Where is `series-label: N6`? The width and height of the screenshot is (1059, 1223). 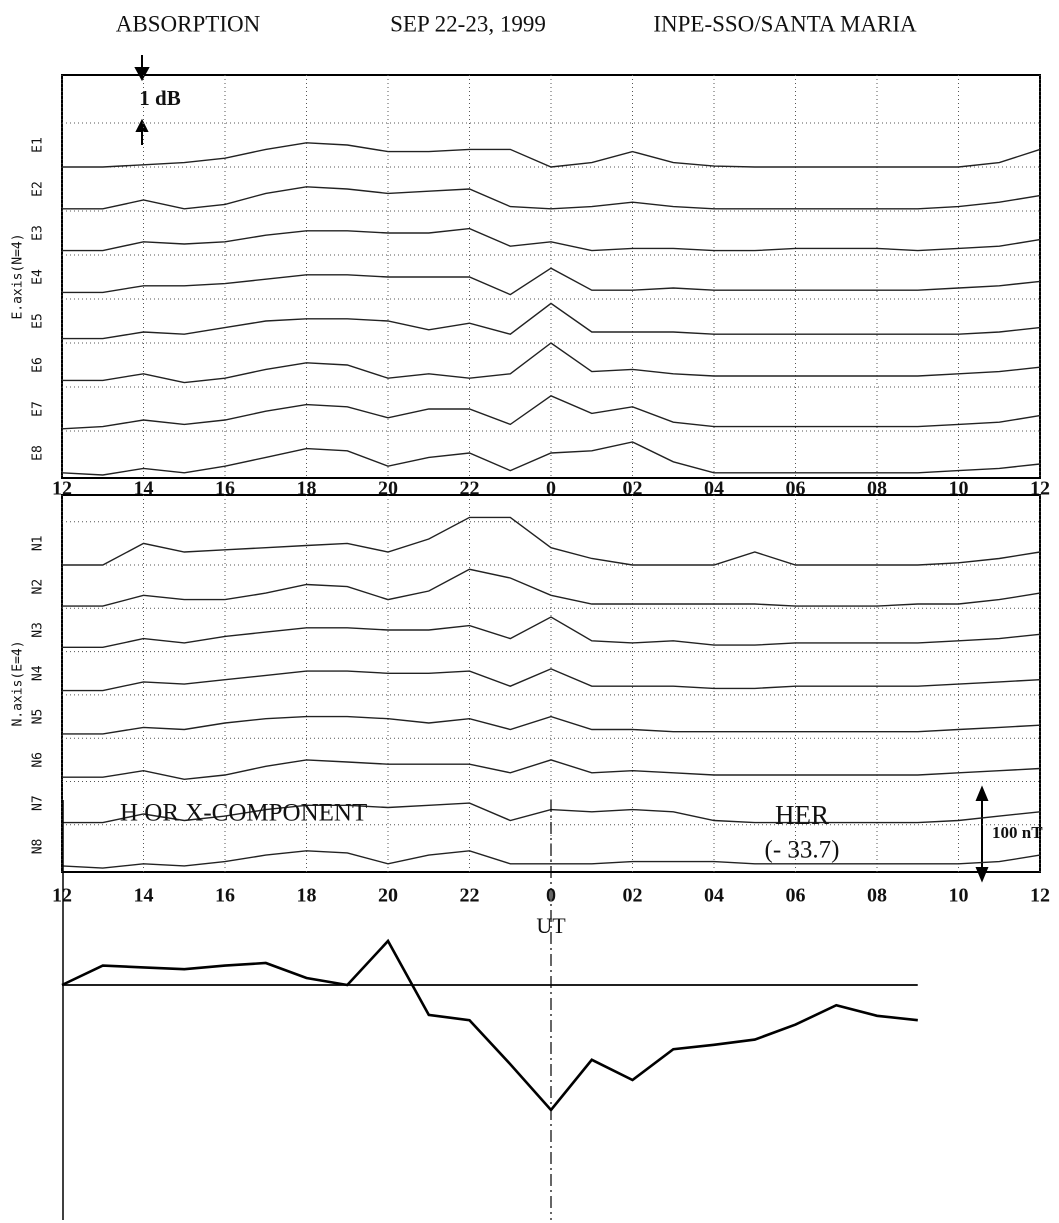 series-label: N6 is located at coordinates (38, 760).